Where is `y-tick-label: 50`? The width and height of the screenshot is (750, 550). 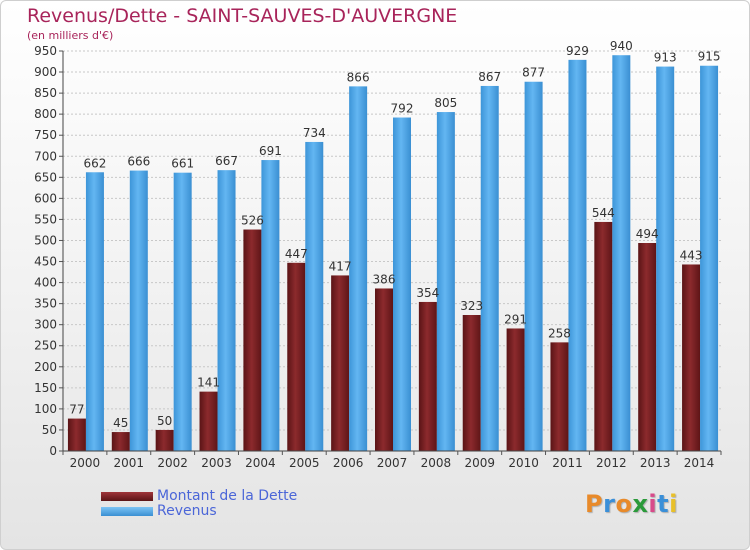 y-tick-label: 50 is located at coordinates (49, 430).